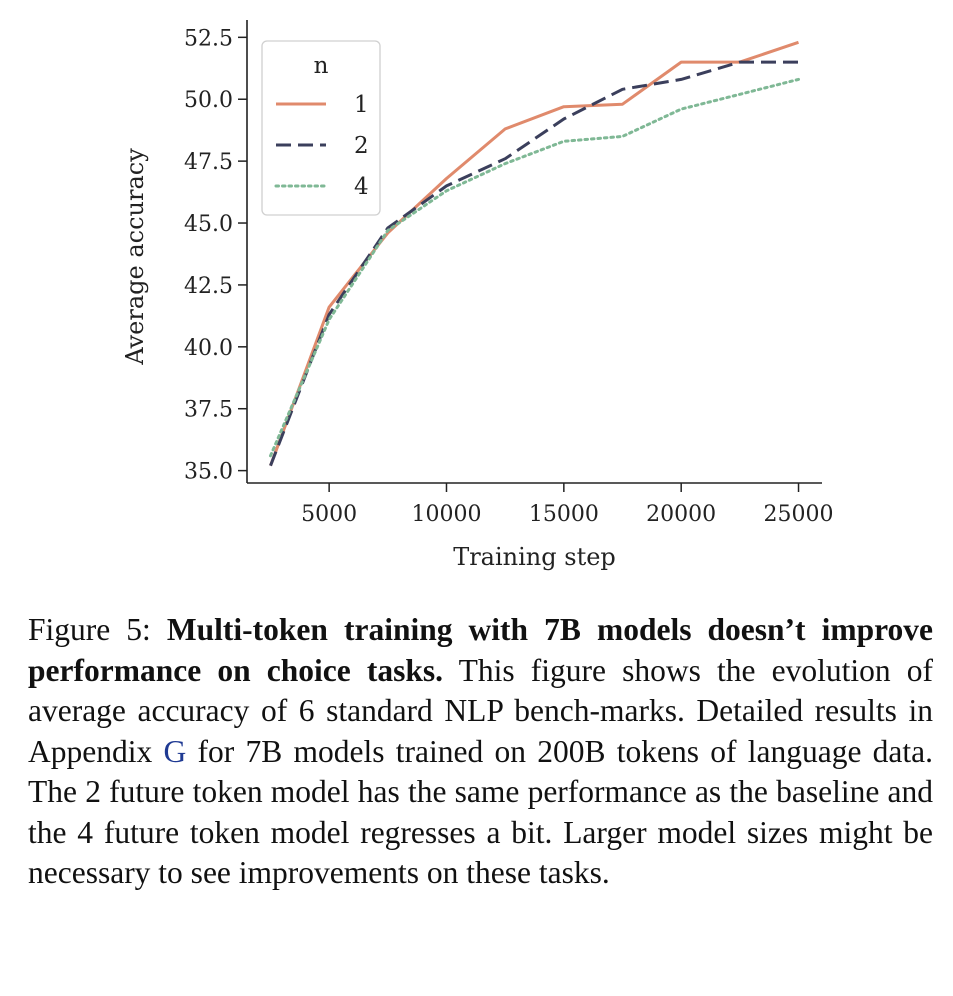  Describe the element at coordinates (208, 472) in the screenshot. I see `y-tick-label: 35.0` at that location.